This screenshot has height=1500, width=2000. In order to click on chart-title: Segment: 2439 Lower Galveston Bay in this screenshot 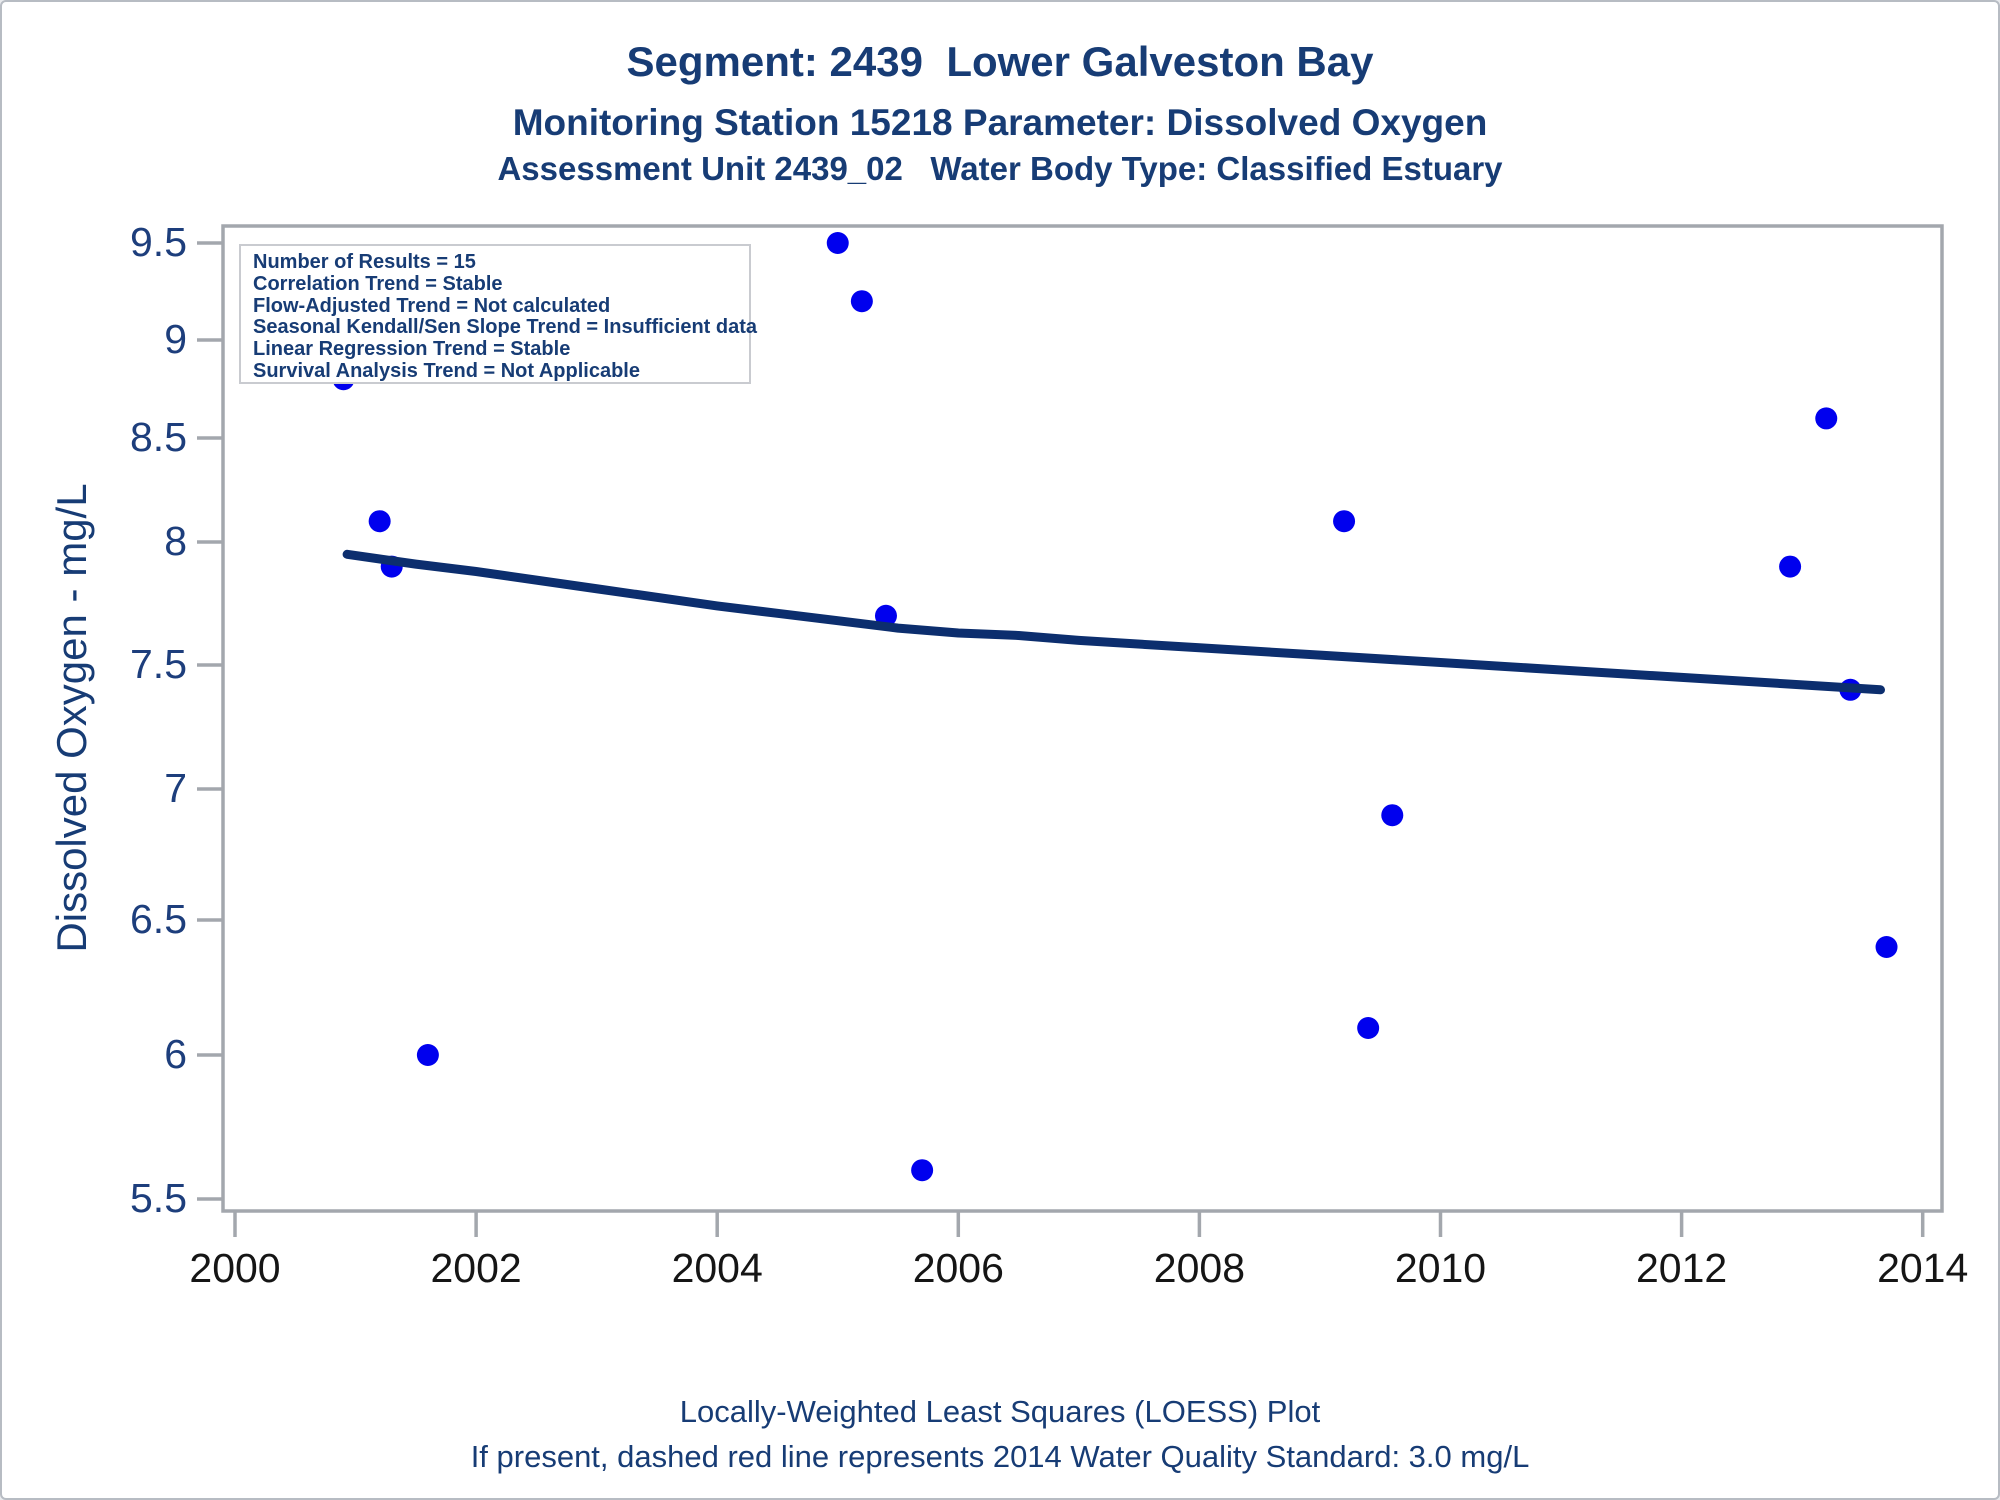, I will do `click(1000, 61)`.